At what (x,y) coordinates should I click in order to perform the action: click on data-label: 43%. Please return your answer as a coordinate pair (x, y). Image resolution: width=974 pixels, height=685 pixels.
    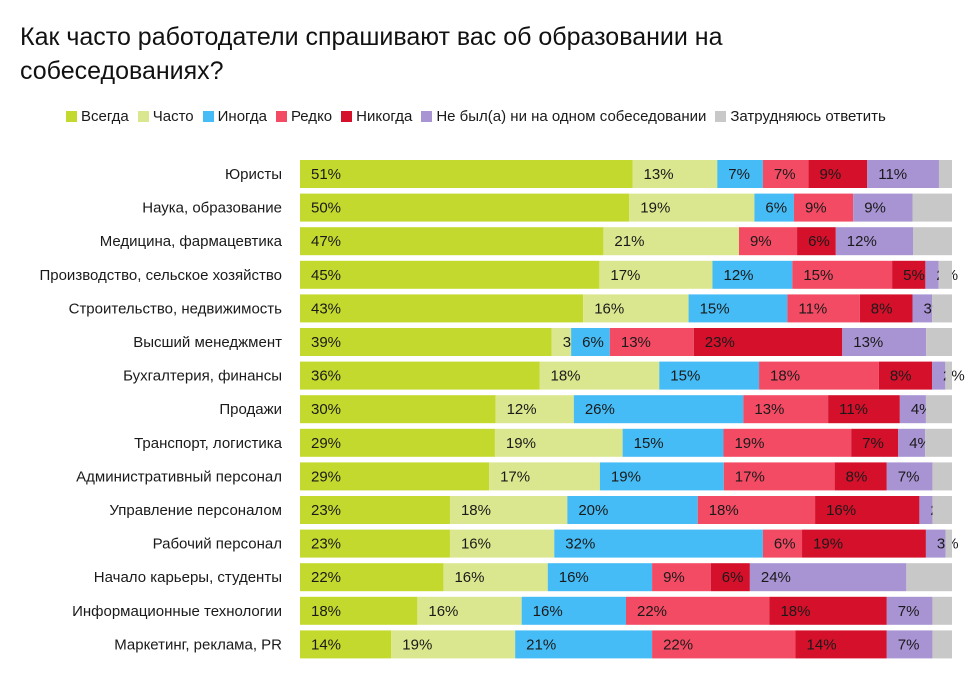
    Looking at the image, I should click on (326, 308).